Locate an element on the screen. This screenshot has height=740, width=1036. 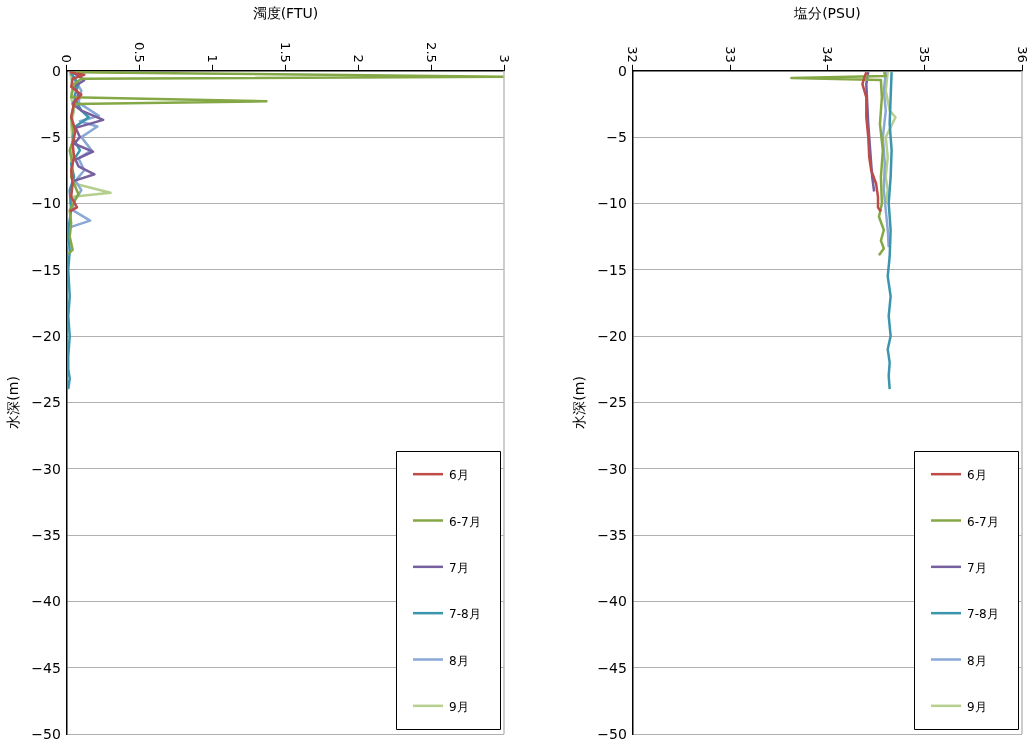
x-tick-label: 34 is located at coordinates (827, 54).